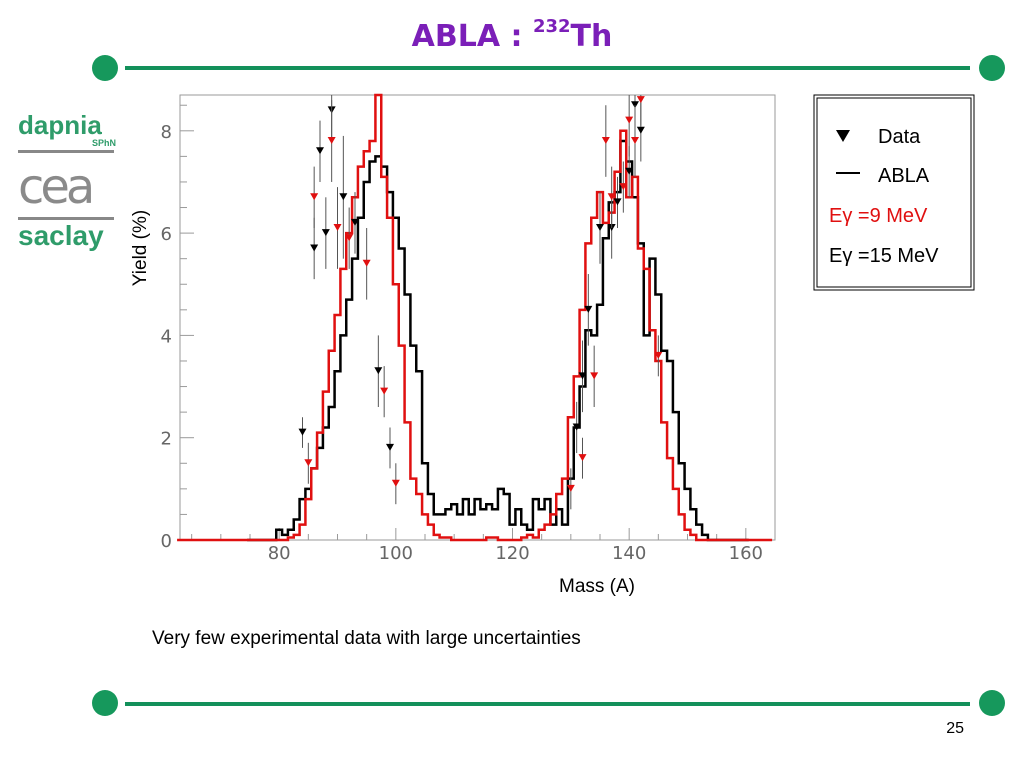 This screenshot has width=1024, height=768. Describe the element at coordinates (746, 553) in the screenshot. I see `x-tick-label-160: 160` at that location.